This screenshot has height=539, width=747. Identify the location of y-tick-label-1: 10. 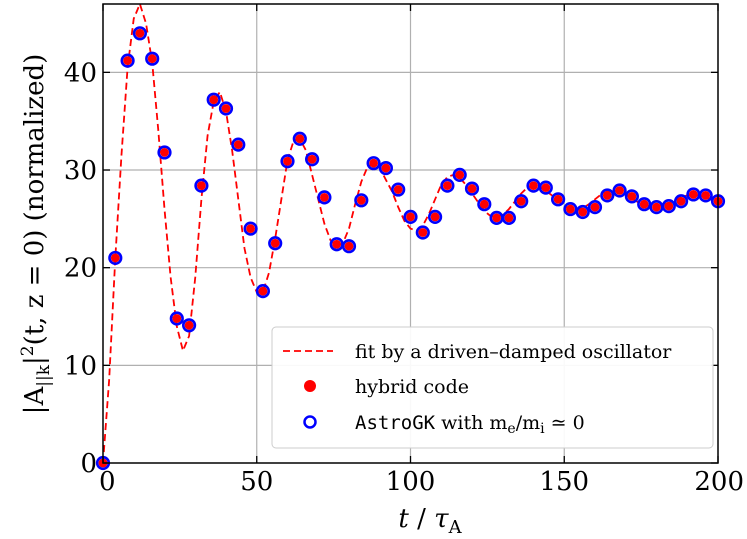
(80, 366).